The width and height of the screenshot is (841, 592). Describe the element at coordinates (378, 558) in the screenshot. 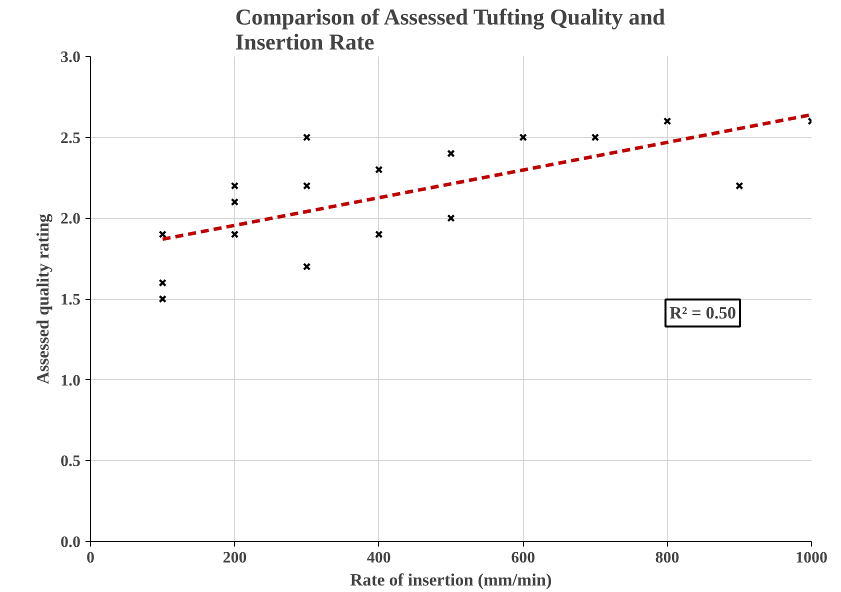

I see `x-tick-label: 400` at that location.